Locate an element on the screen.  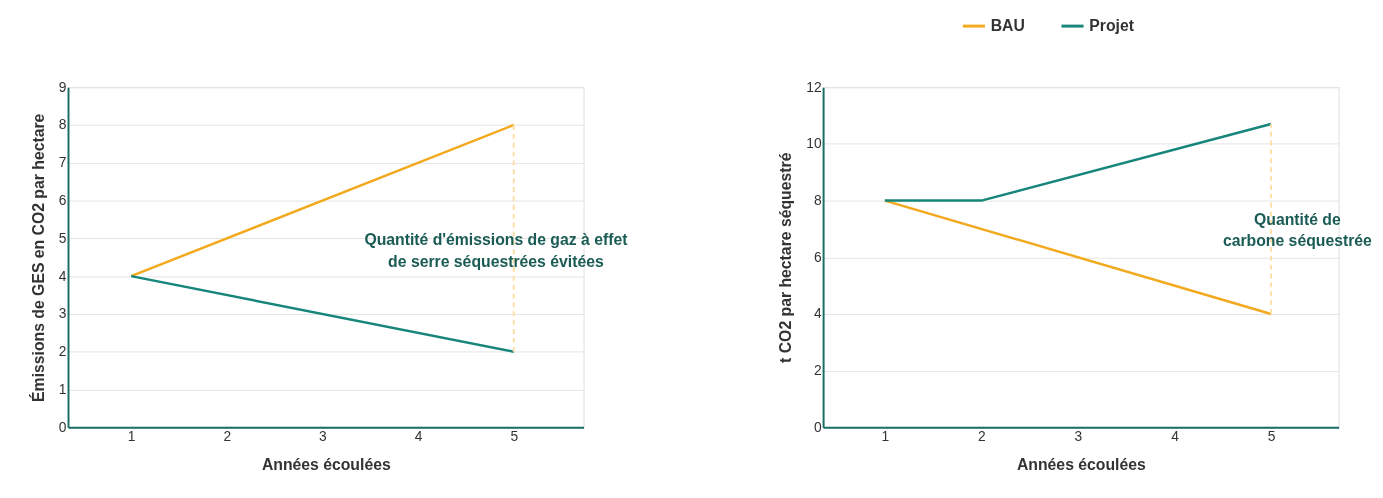
y-axis-title: t CO2 par hectare séquestré is located at coordinates (786, 257).